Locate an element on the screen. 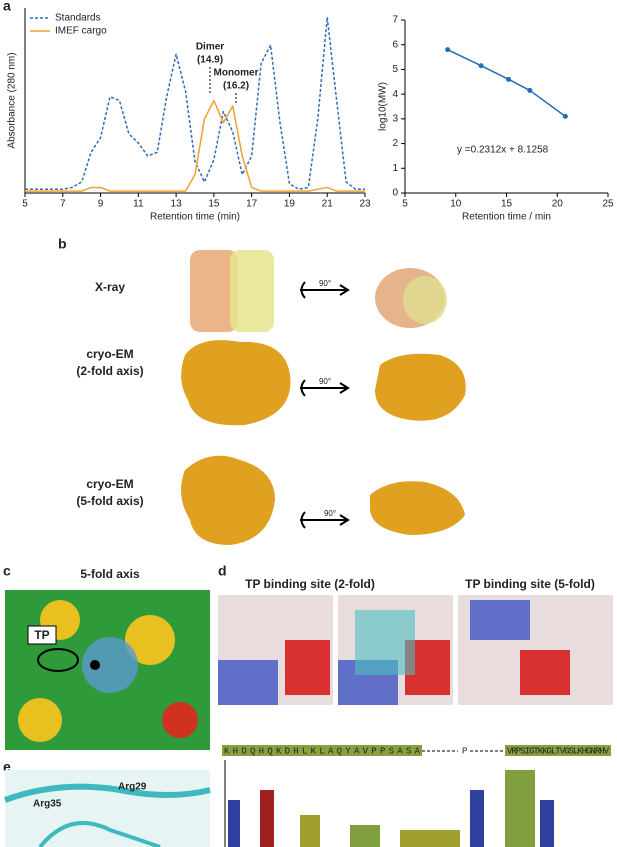 This screenshot has height=847, width=617. x-axis-label: Retention time / min is located at coordinates (506, 217).